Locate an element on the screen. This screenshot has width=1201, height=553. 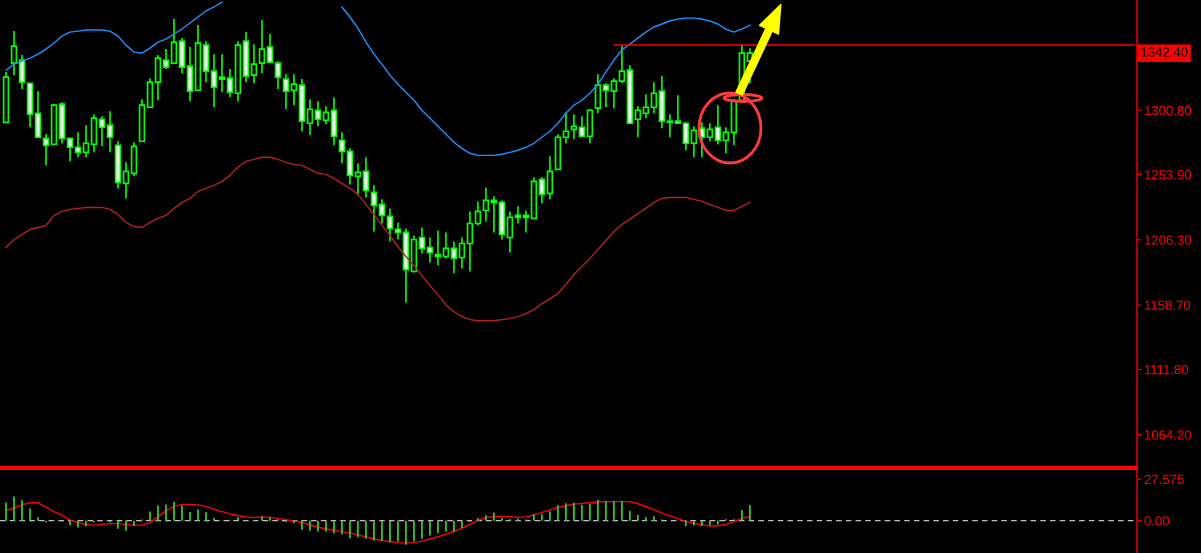
y-tick-label: 1300.80 is located at coordinates (1168, 110).